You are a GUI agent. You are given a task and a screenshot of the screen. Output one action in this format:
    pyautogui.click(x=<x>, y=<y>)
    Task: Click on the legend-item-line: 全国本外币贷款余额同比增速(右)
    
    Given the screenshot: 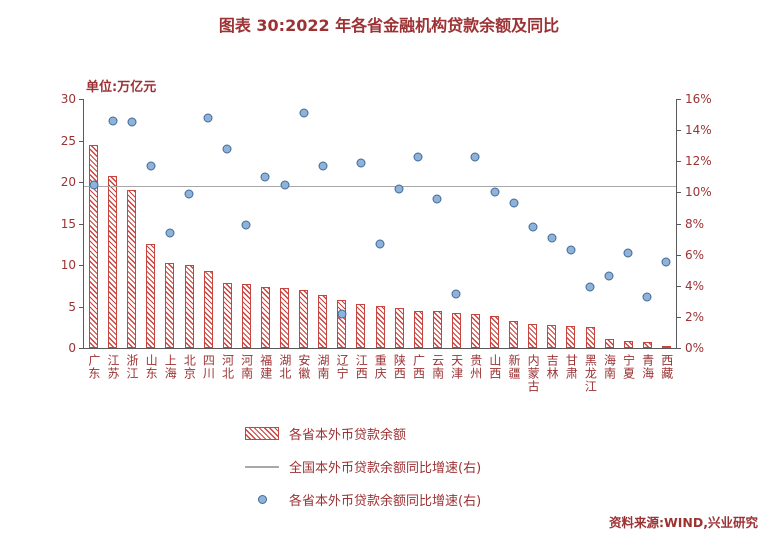 What is the action you would take?
    pyautogui.click(x=363, y=466)
    